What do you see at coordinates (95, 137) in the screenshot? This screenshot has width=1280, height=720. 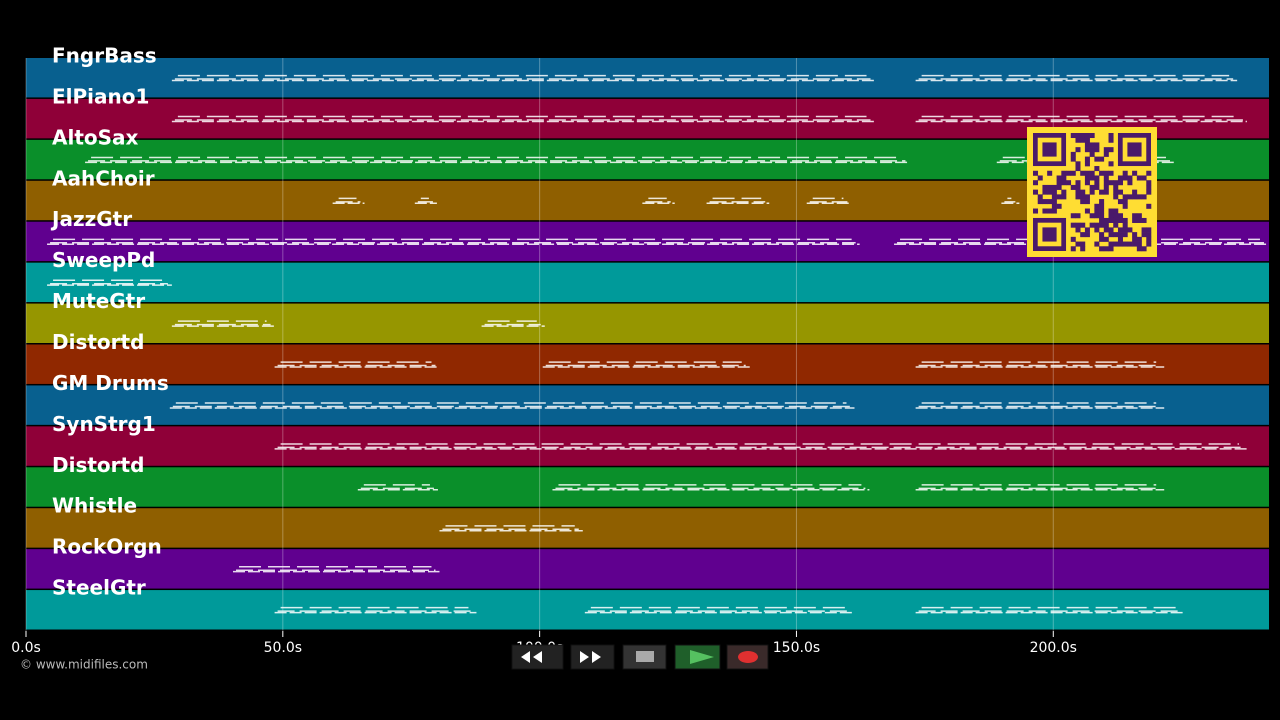 I see `track-name: AltoSax` at bounding box center [95, 137].